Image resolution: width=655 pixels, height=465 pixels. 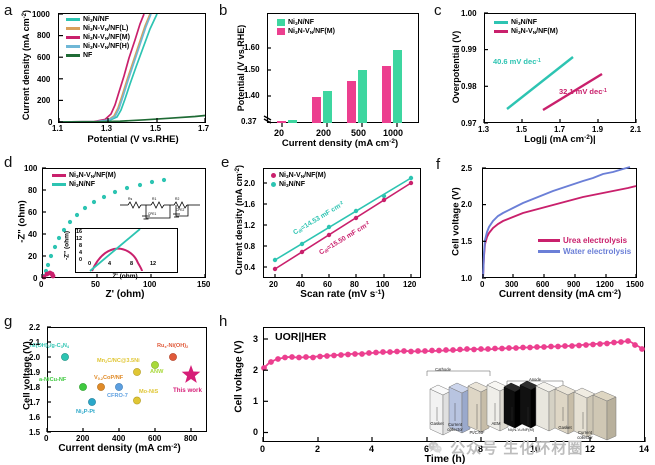 I want to click on panel-g-xtick: 400, so click(x=119, y=438).